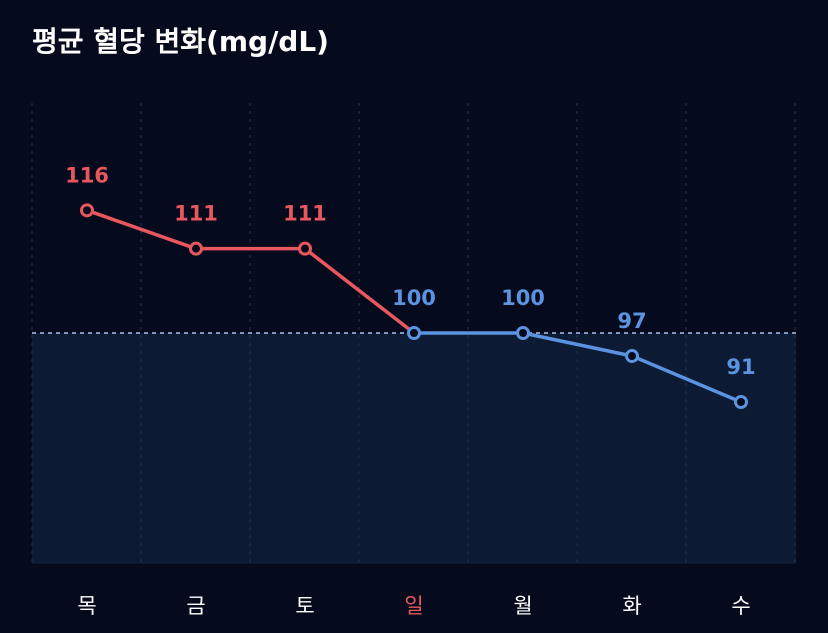  Describe the element at coordinates (180, 41) in the screenshot. I see `chart-title: 평균 혈당 변화(mg/dL)` at that location.